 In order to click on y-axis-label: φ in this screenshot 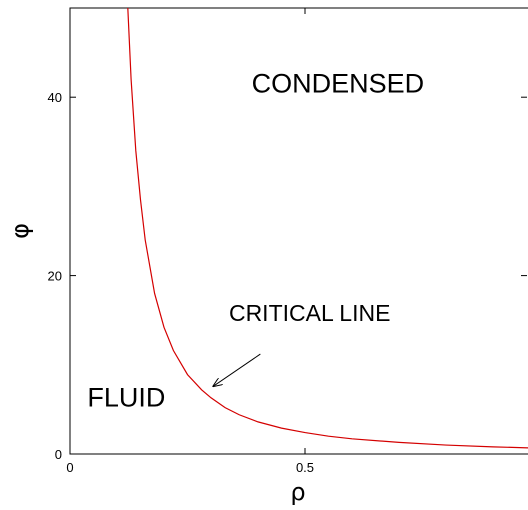, I will do `click(20, 231)`.